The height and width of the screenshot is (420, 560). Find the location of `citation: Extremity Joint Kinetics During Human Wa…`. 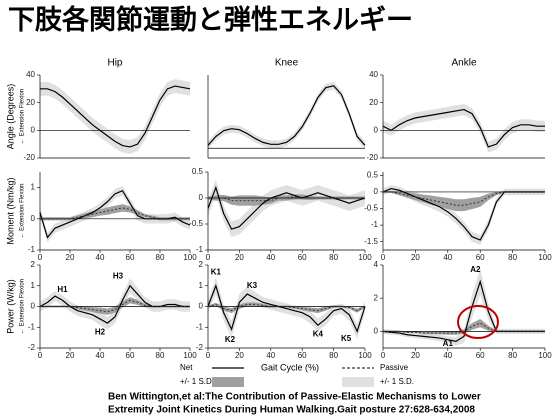

citation: Extremity Joint Kinetics During Human Wa… is located at coordinates (291, 410).